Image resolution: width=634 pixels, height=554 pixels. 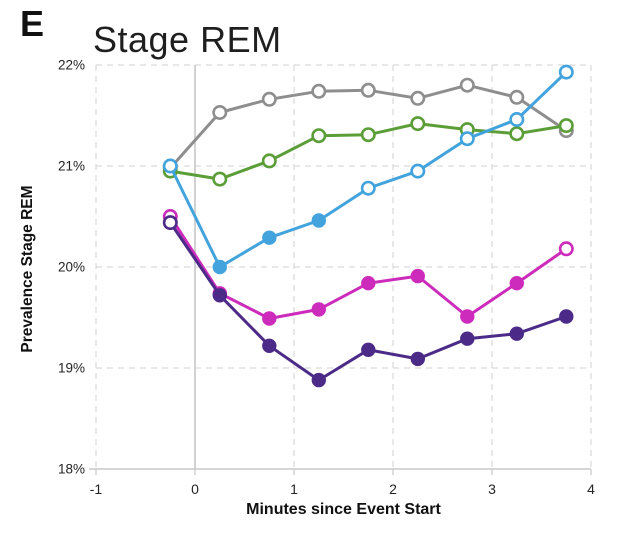 I want to click on x-tick-label: 2, so click(x=393, y=489).